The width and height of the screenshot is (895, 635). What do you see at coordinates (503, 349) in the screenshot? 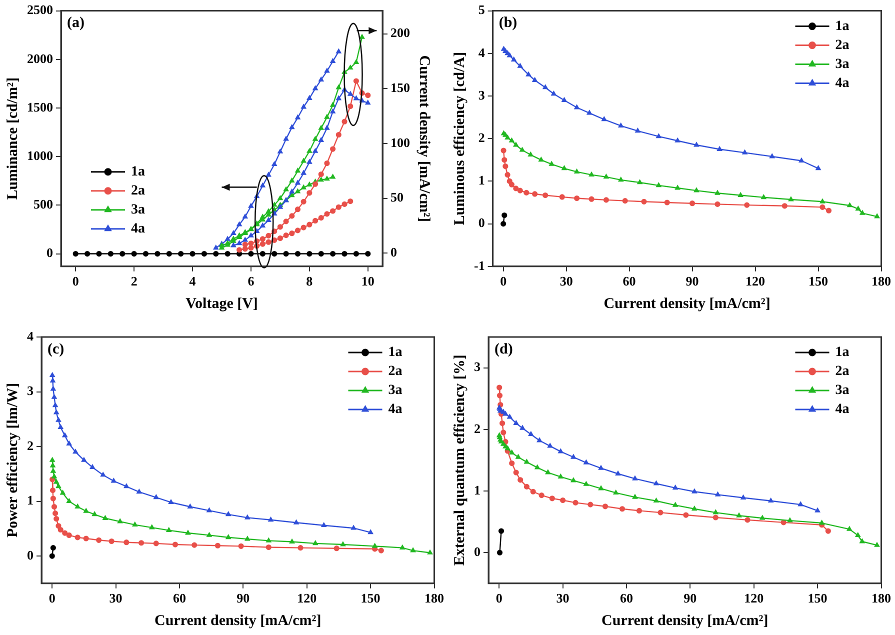
I see `annotation: (d)` at bounding box center [503, 349].